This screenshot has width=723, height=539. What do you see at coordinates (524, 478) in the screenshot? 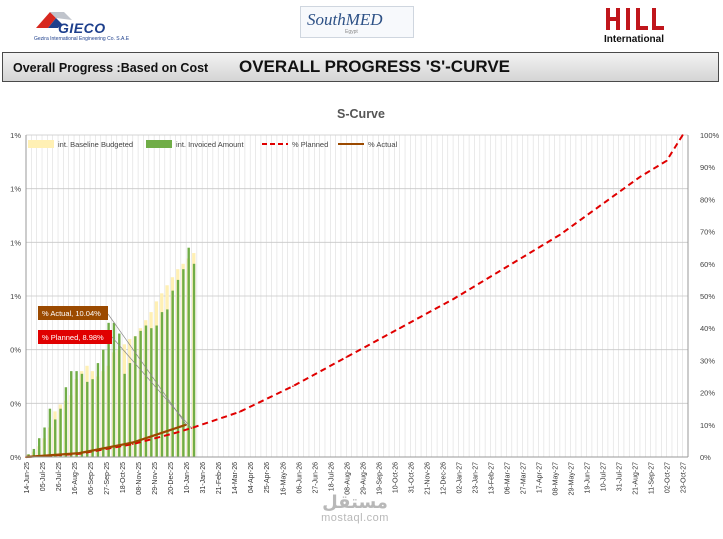
I see `x-tick-label: 27-Mar-27` at bounding box center [524, 478].